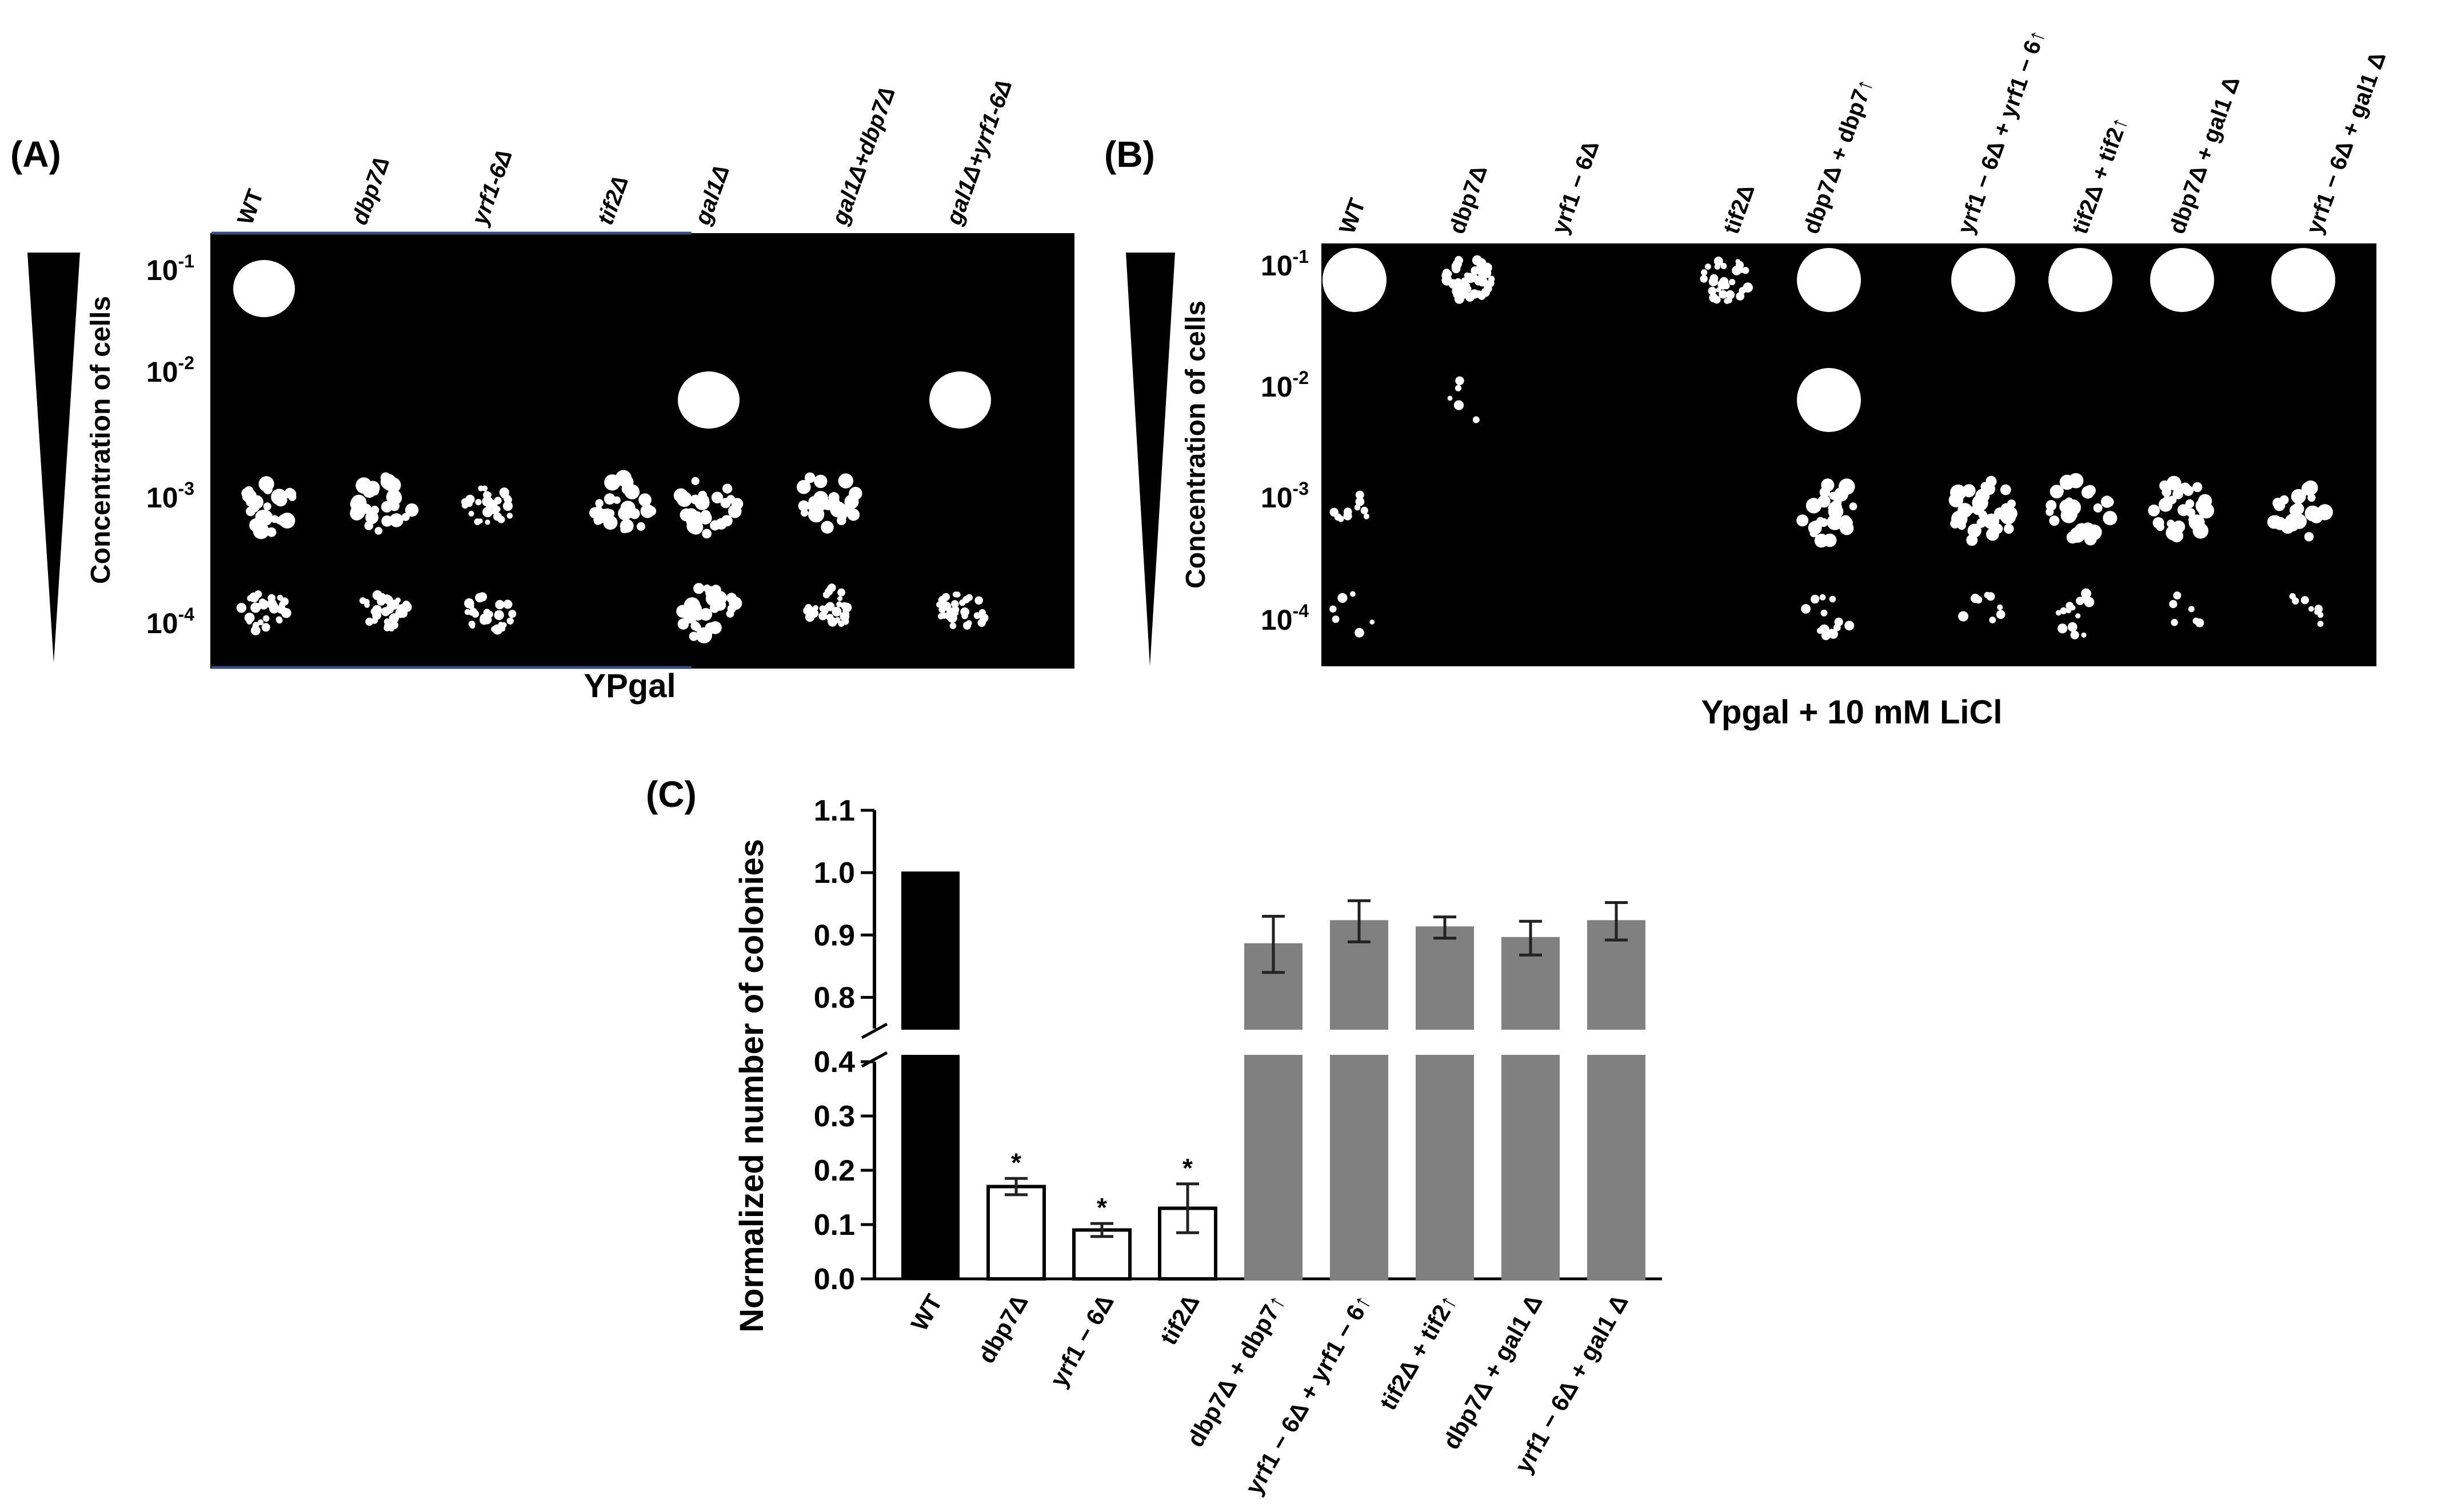 The height and width of the screenshot is (1512, 2445). I want to click on y-tick-label: 0.1, so click(834, 1225).